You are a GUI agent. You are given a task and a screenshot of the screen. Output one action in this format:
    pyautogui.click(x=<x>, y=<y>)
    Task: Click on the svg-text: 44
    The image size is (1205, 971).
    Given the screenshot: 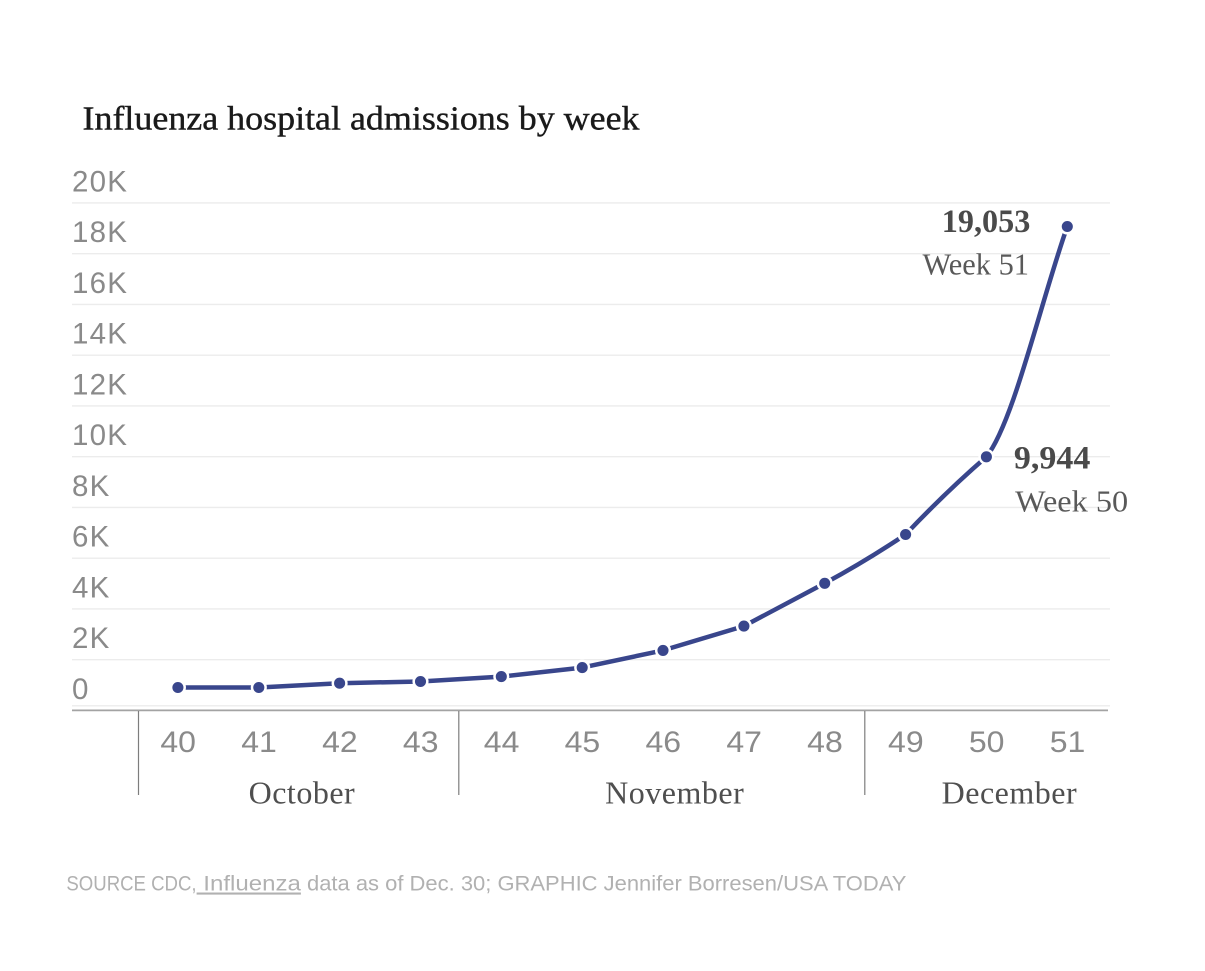 What is the action you would take?
    pyautogui.click(x=502, y=742)
    